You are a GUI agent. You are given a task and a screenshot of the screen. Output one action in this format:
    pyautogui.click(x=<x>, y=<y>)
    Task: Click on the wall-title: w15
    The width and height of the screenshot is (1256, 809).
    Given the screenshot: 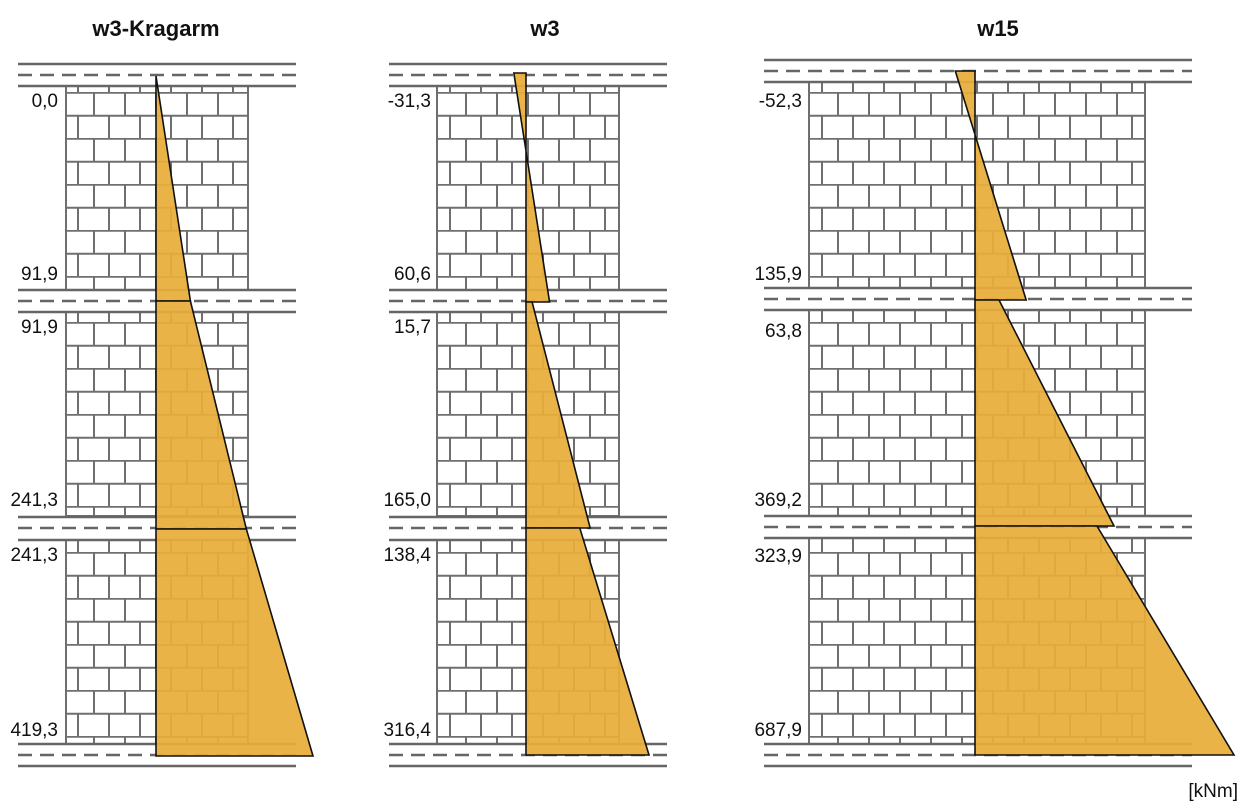 What is the action you would take?
    pyautogui.click(x=997, y=28)
    